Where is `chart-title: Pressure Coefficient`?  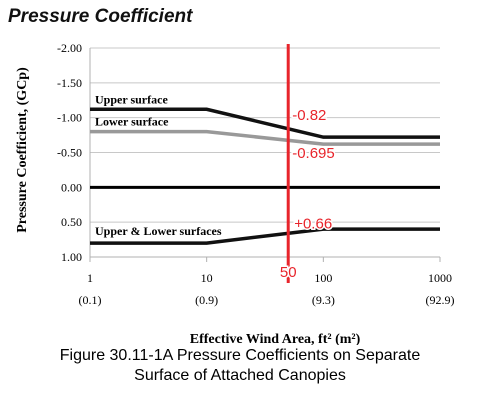 chart-title: Pressure Coefficient is located at coordinates (100, 16).